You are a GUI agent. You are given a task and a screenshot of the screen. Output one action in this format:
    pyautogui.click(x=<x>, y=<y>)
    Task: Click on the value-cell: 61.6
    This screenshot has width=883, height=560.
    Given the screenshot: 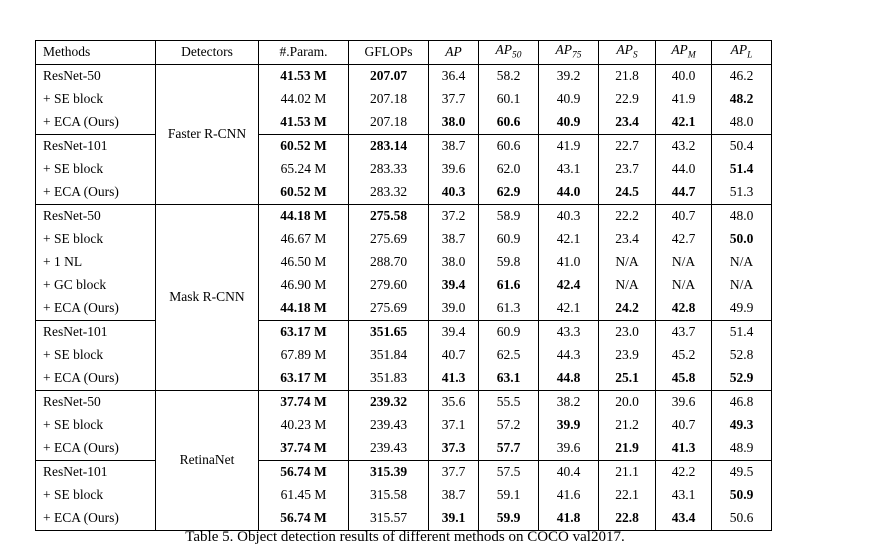 What is the action you would take?
    pyautogui.click(x=508, y=285)
    